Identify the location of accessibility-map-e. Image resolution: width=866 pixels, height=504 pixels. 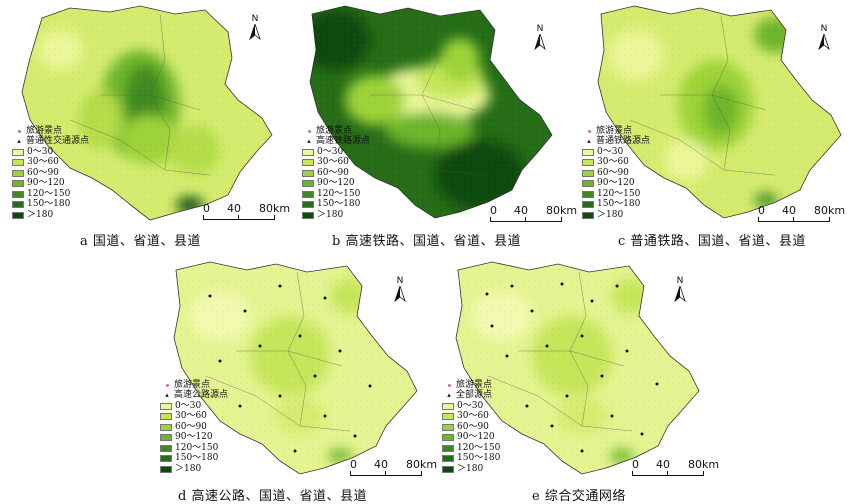
(577, 368).